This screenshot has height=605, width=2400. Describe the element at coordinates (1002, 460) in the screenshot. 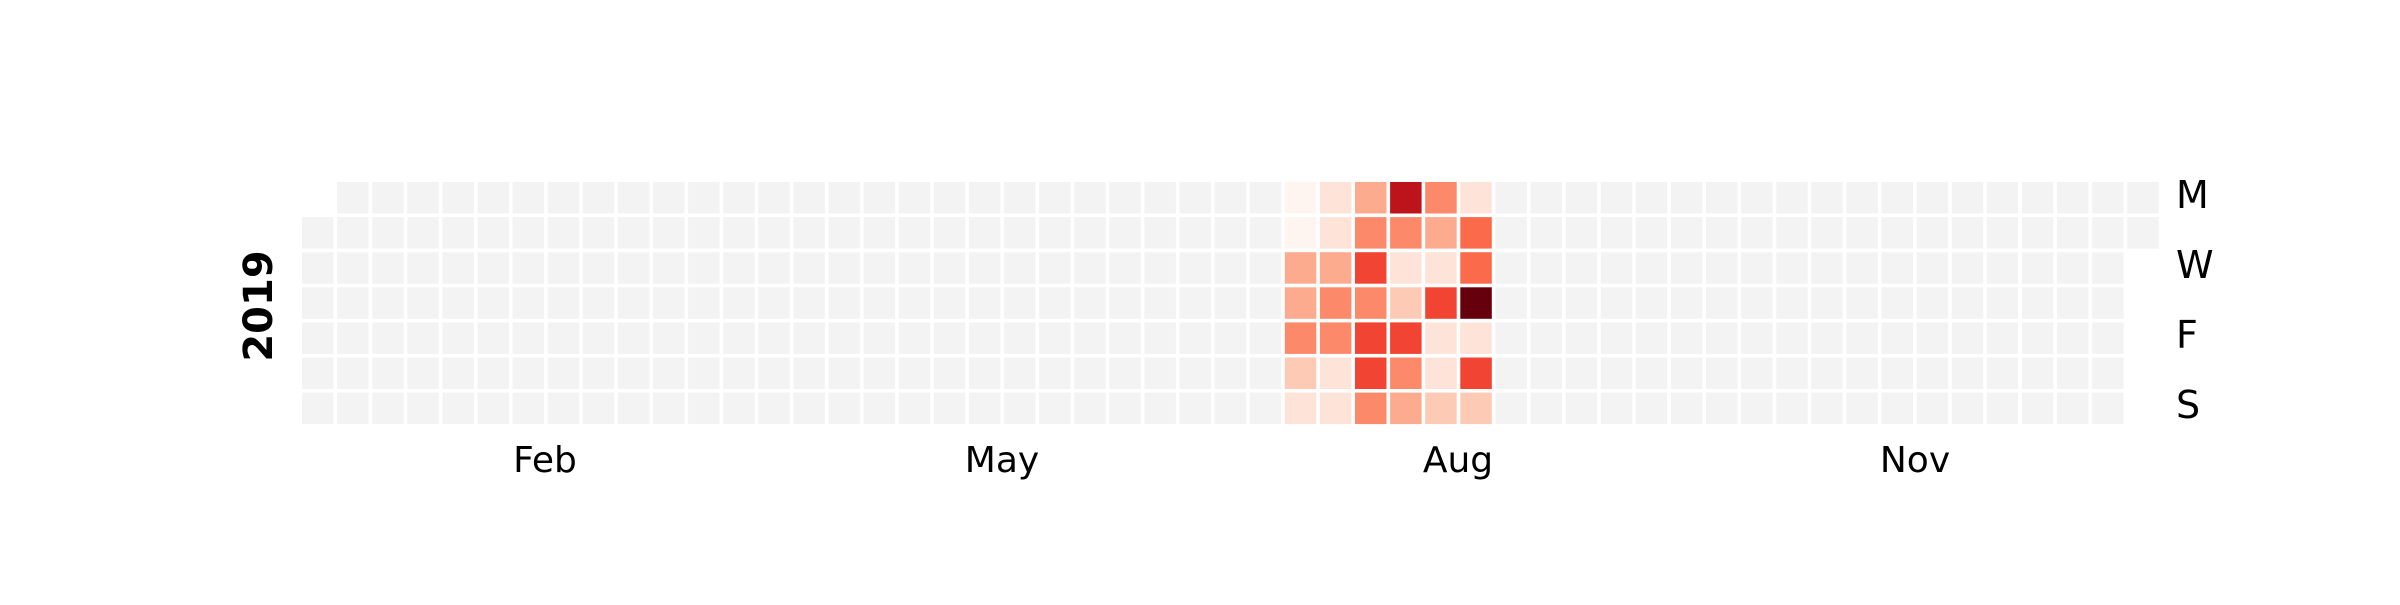

I see `month-label: May` at that location.